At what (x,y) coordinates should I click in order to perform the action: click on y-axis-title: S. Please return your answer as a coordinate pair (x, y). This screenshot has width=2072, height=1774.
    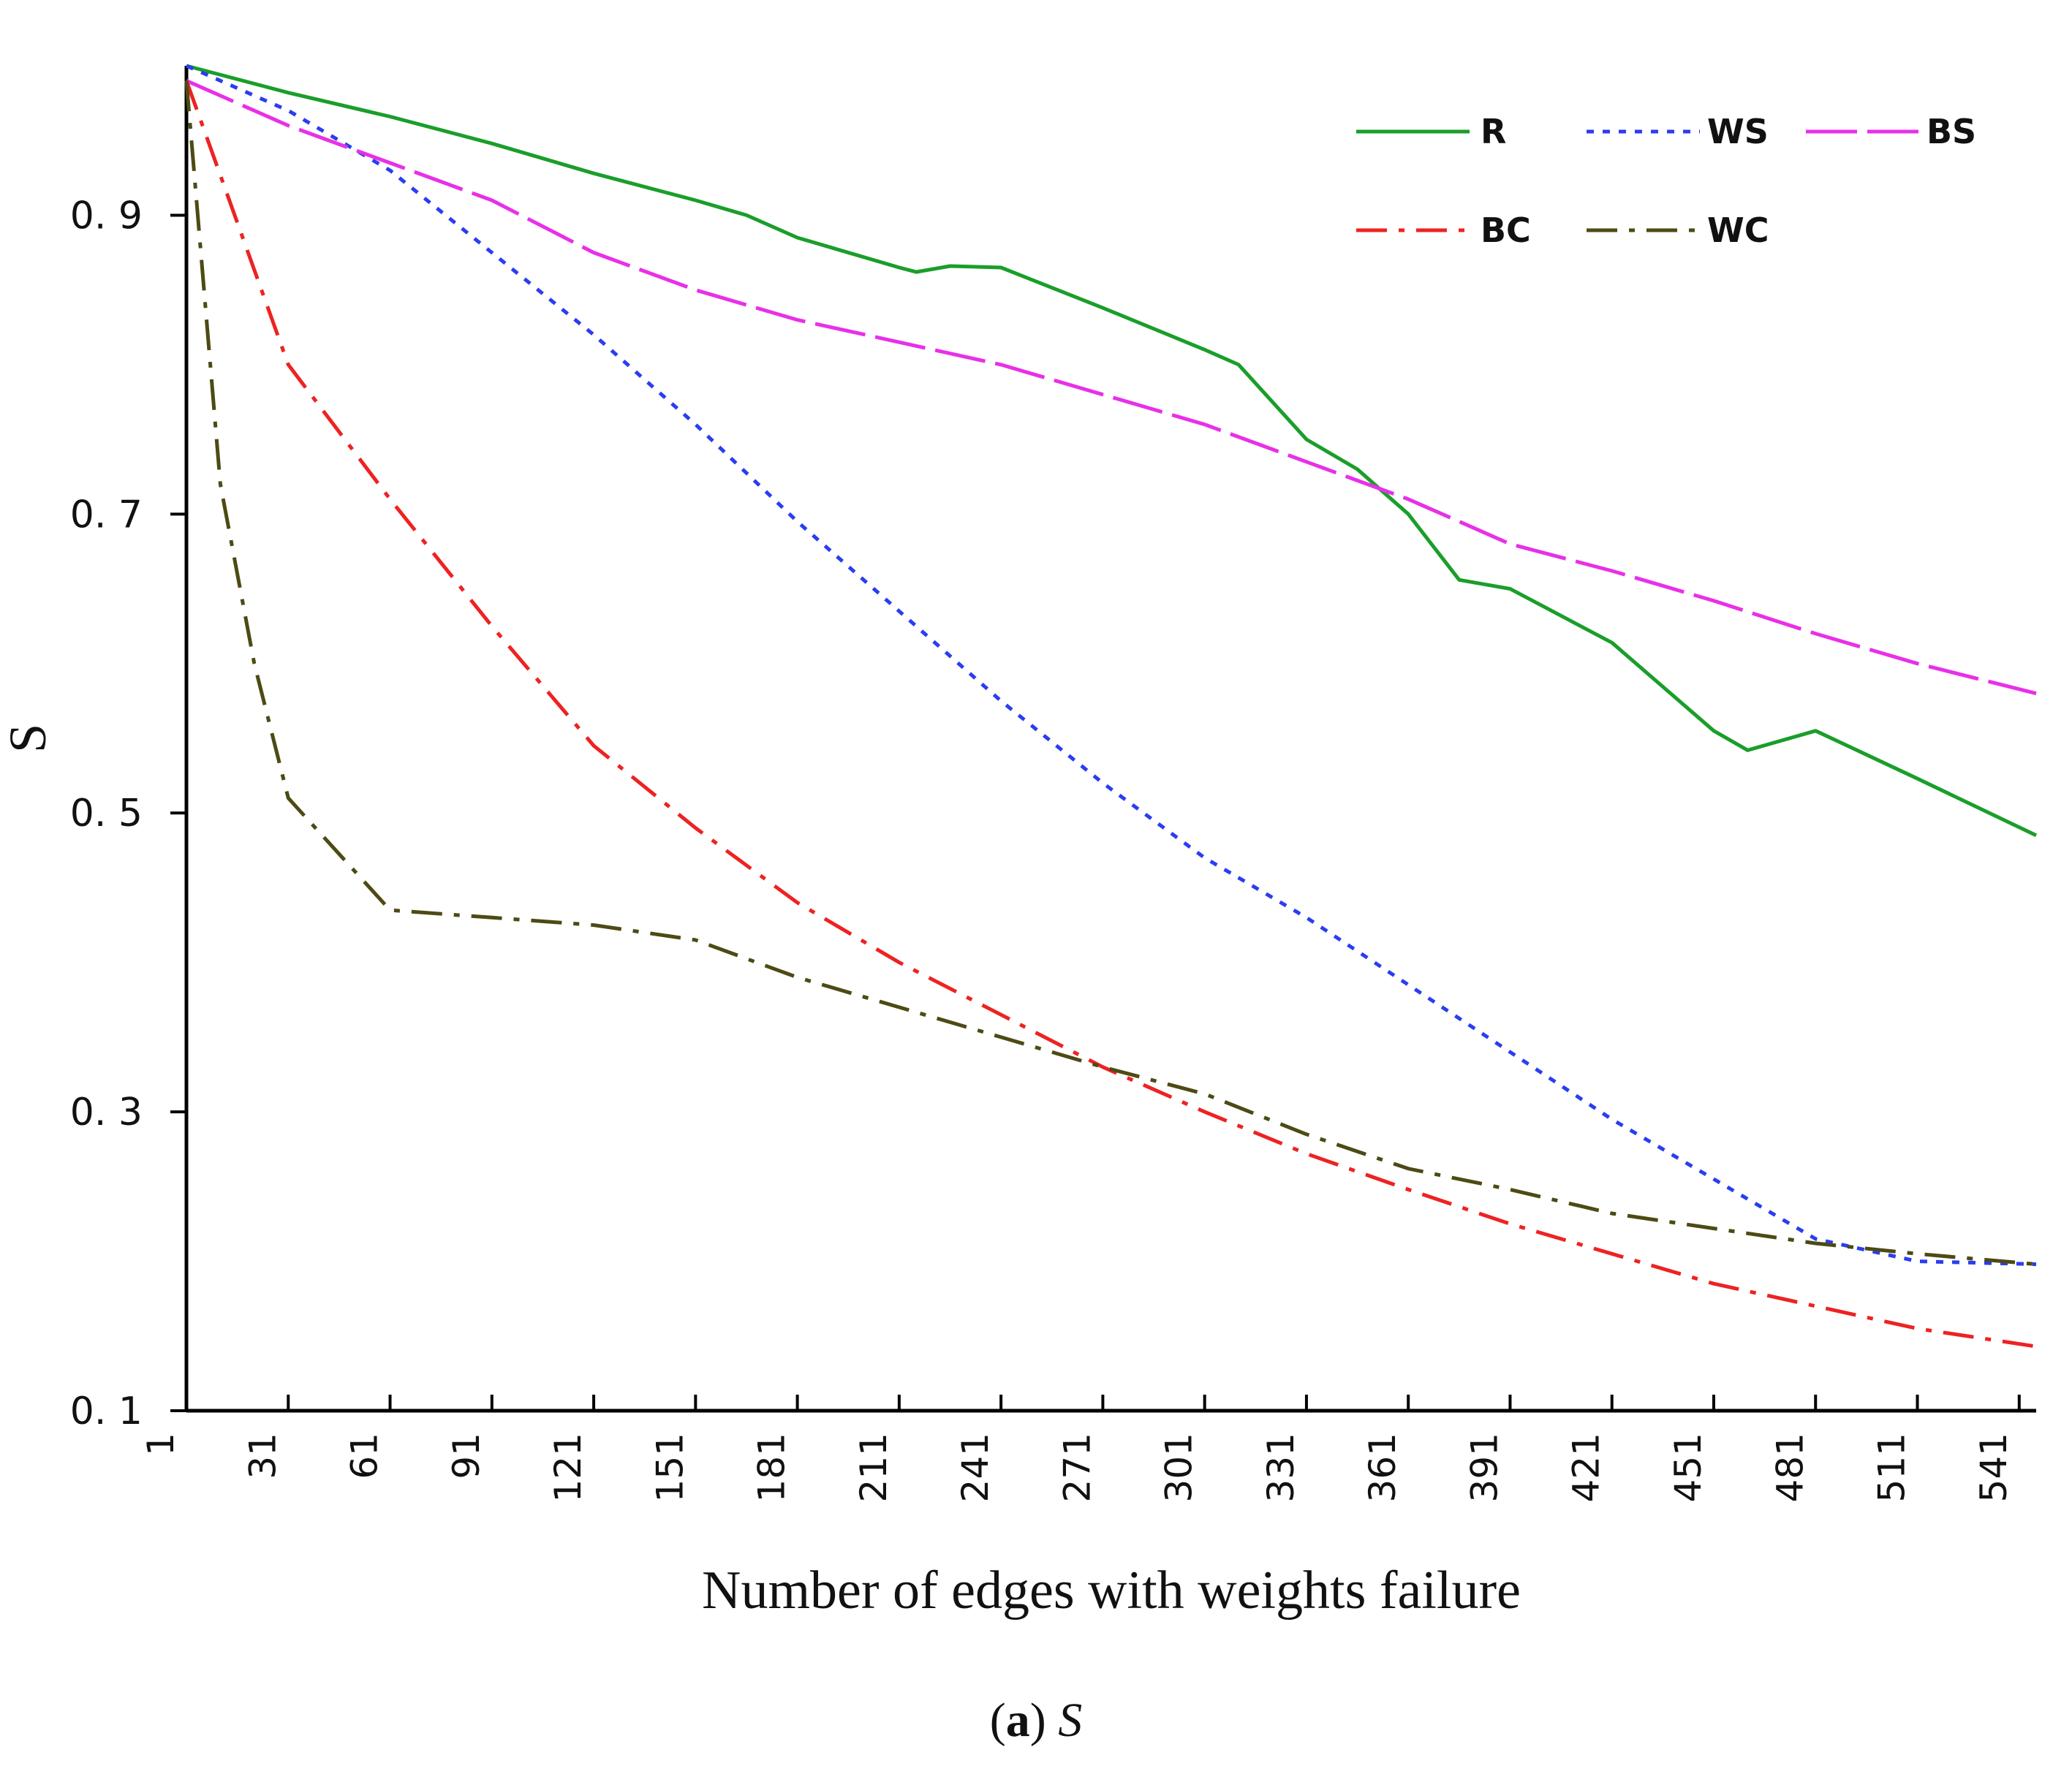
    Looking at the image, I should click on (29, 738).